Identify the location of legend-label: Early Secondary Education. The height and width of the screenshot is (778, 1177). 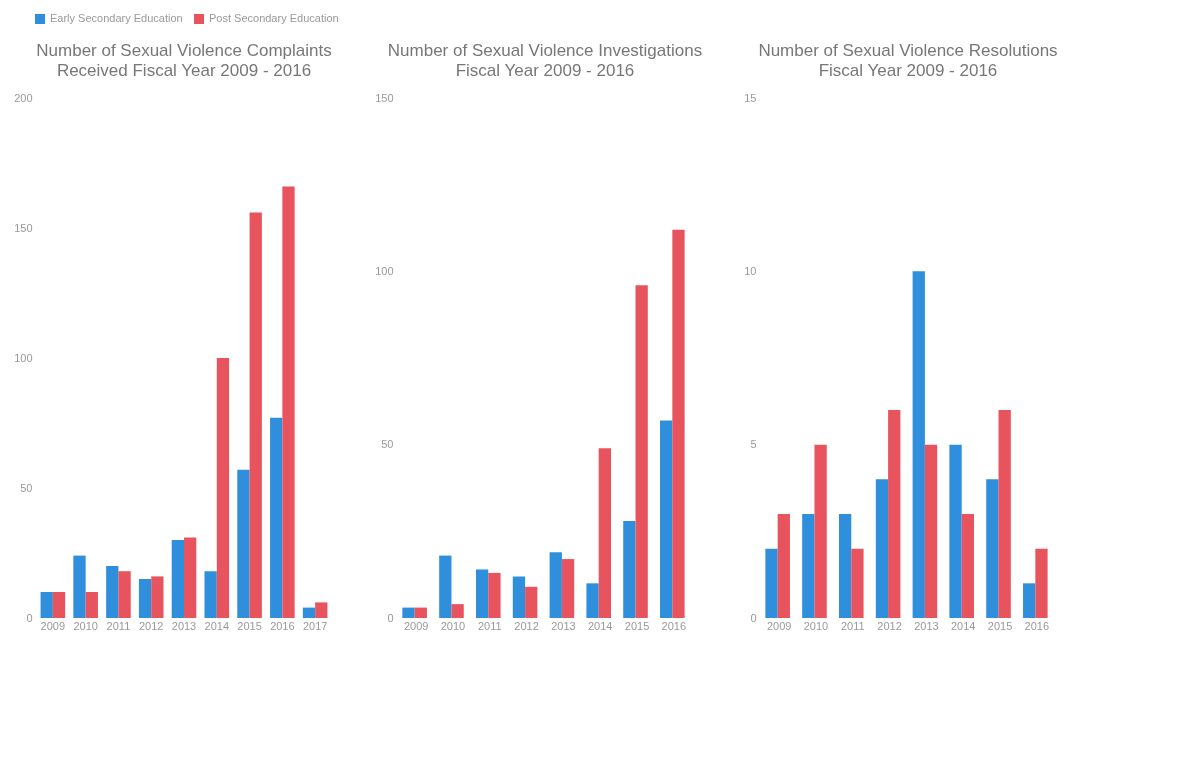
(116, 18).